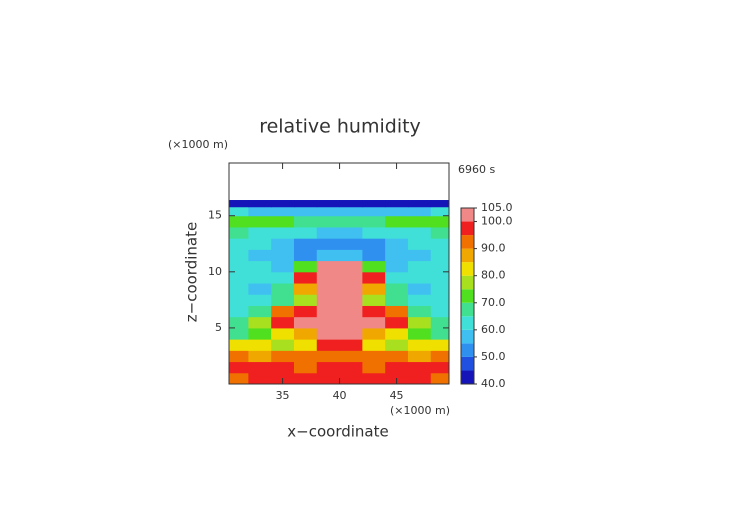  What do you see at coordinates (337, 432) in the screenshot?
I see `x-label: x−coordinate` at bounding box center [337, 432].